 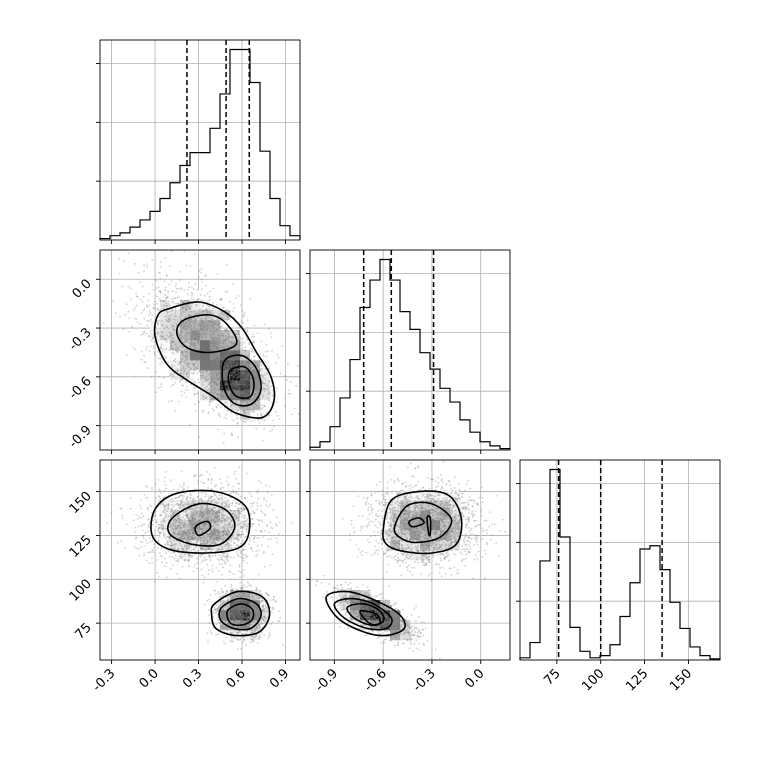 I want to click on scatter-point-0-2086, so click(x=234, y=370).